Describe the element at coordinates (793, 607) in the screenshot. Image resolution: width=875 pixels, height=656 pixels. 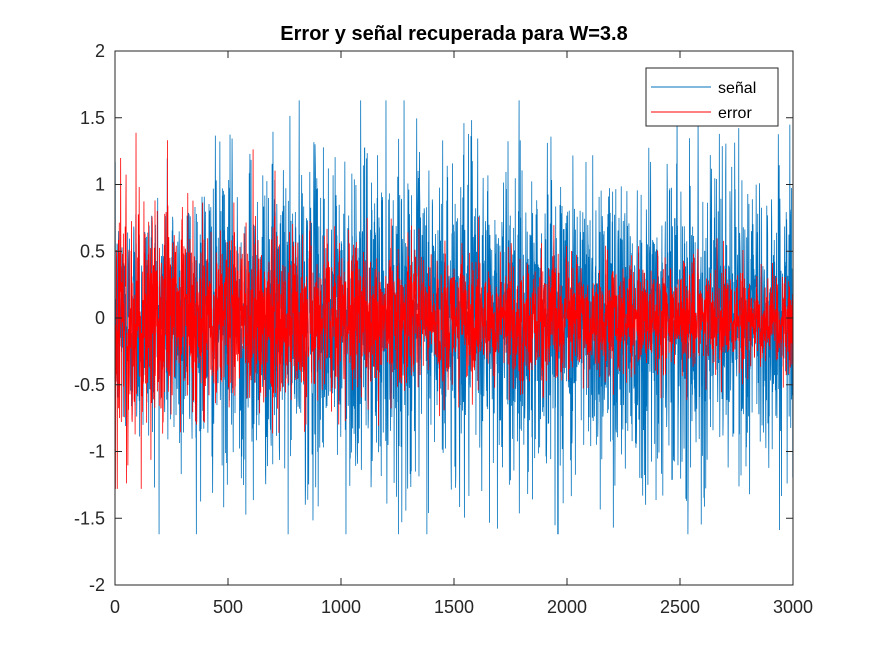
I see `x-tick-label: 3000` at that location.